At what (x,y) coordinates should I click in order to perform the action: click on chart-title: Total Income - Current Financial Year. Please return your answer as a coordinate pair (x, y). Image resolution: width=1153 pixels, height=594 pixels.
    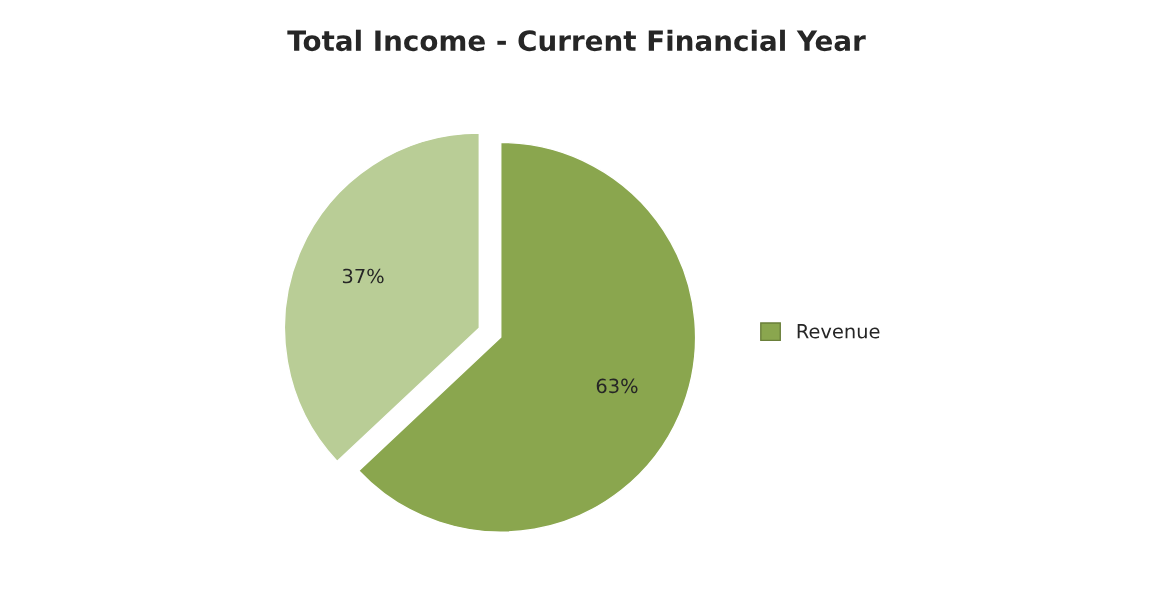
    Looking at the image, I should click on (576, 40).